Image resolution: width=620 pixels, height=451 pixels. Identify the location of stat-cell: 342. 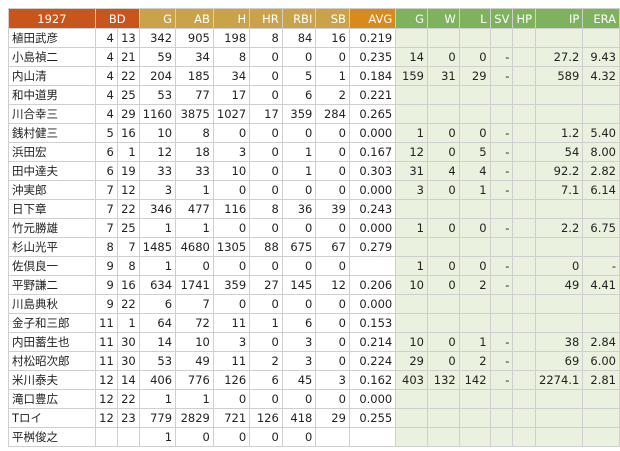
(157, 38).